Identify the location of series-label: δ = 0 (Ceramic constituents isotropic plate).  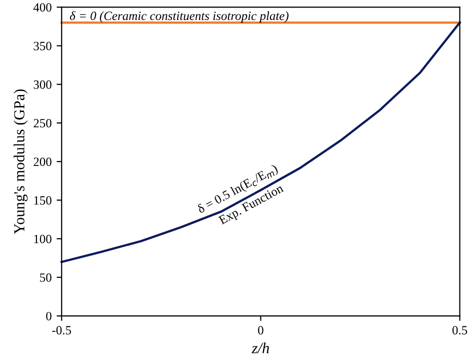
(179, 17).